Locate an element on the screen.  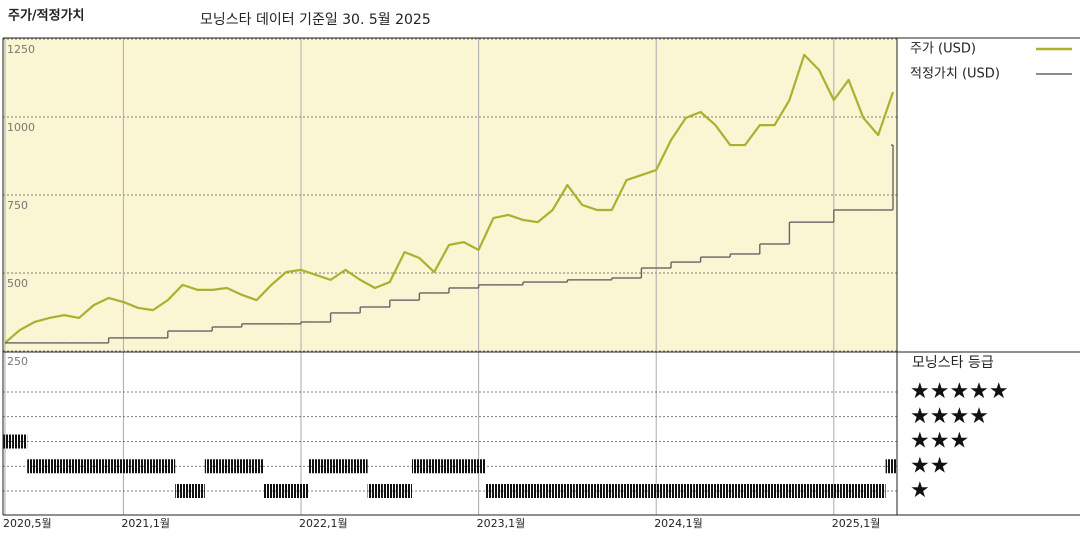
rating-label: ★★★ is located at coordinates (939, 441).